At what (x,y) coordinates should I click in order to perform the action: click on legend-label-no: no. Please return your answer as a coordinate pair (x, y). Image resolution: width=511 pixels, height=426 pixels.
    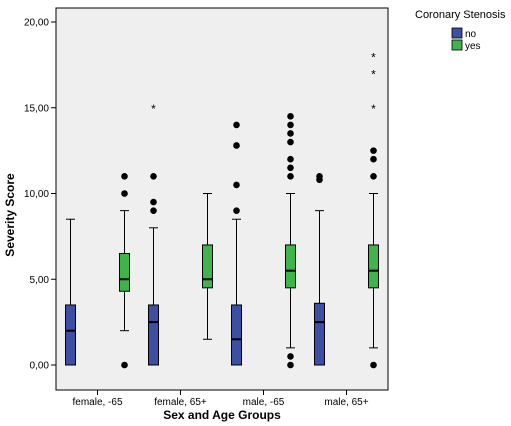
    Looking at the image, I should click on (471, 34).